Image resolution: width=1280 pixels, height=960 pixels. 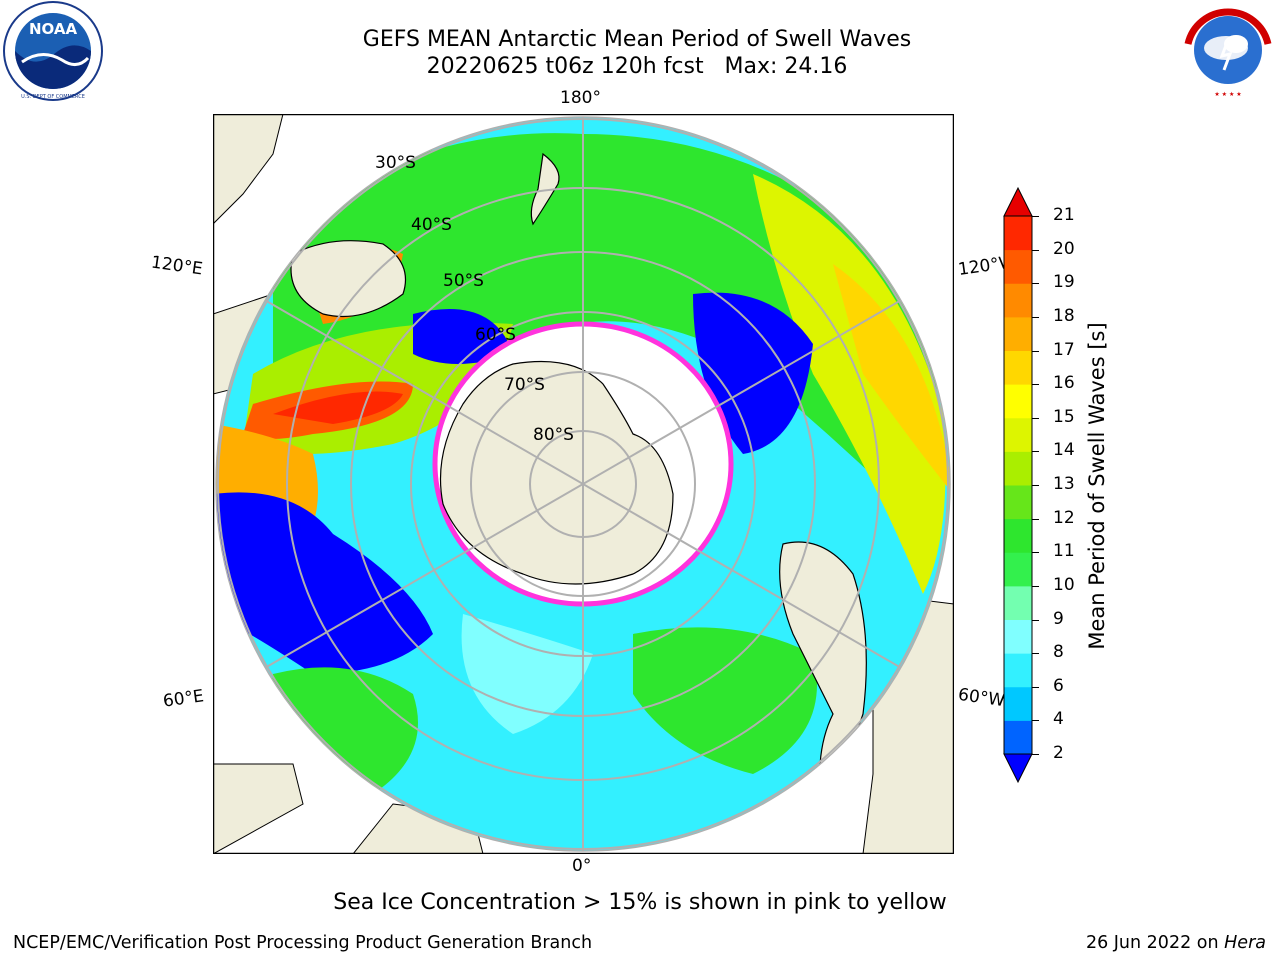 I want to click on colorbar-tick-label: 9, so click(x=1058, y=618).